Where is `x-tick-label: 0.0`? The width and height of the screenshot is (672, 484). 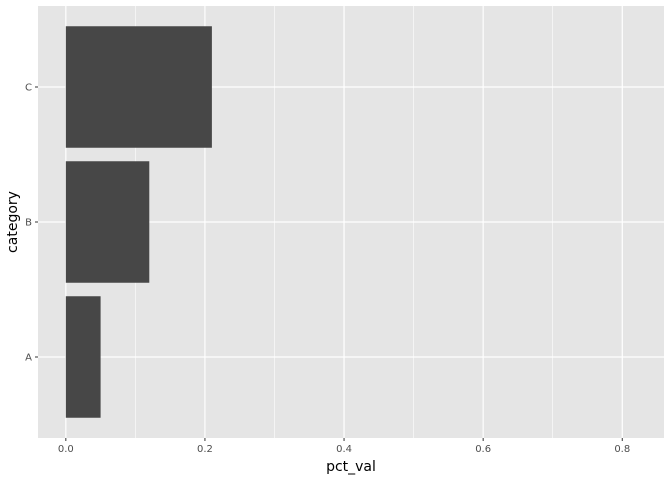 x-tick-label: 0.0 is located at coordinates (66, 449).